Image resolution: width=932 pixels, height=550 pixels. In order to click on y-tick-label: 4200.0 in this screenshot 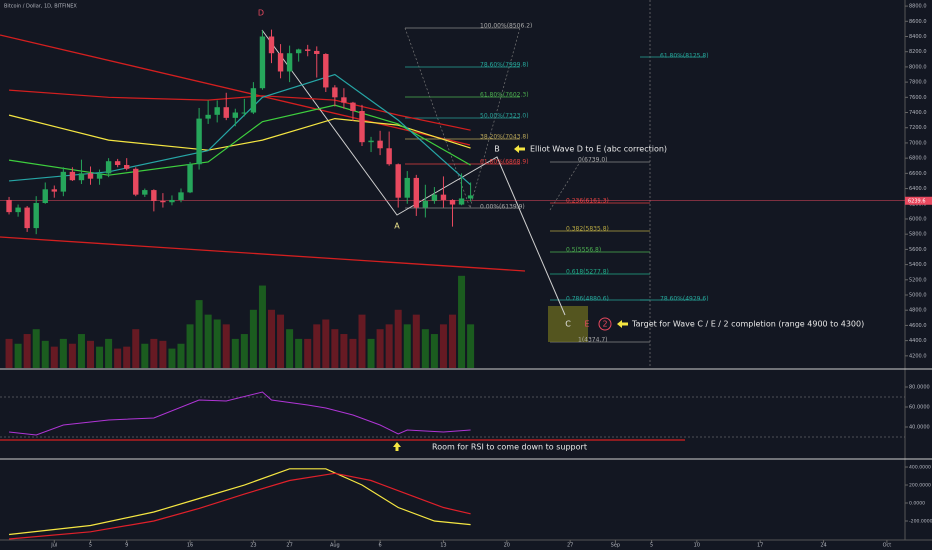, I will do `click(918, 356)`.